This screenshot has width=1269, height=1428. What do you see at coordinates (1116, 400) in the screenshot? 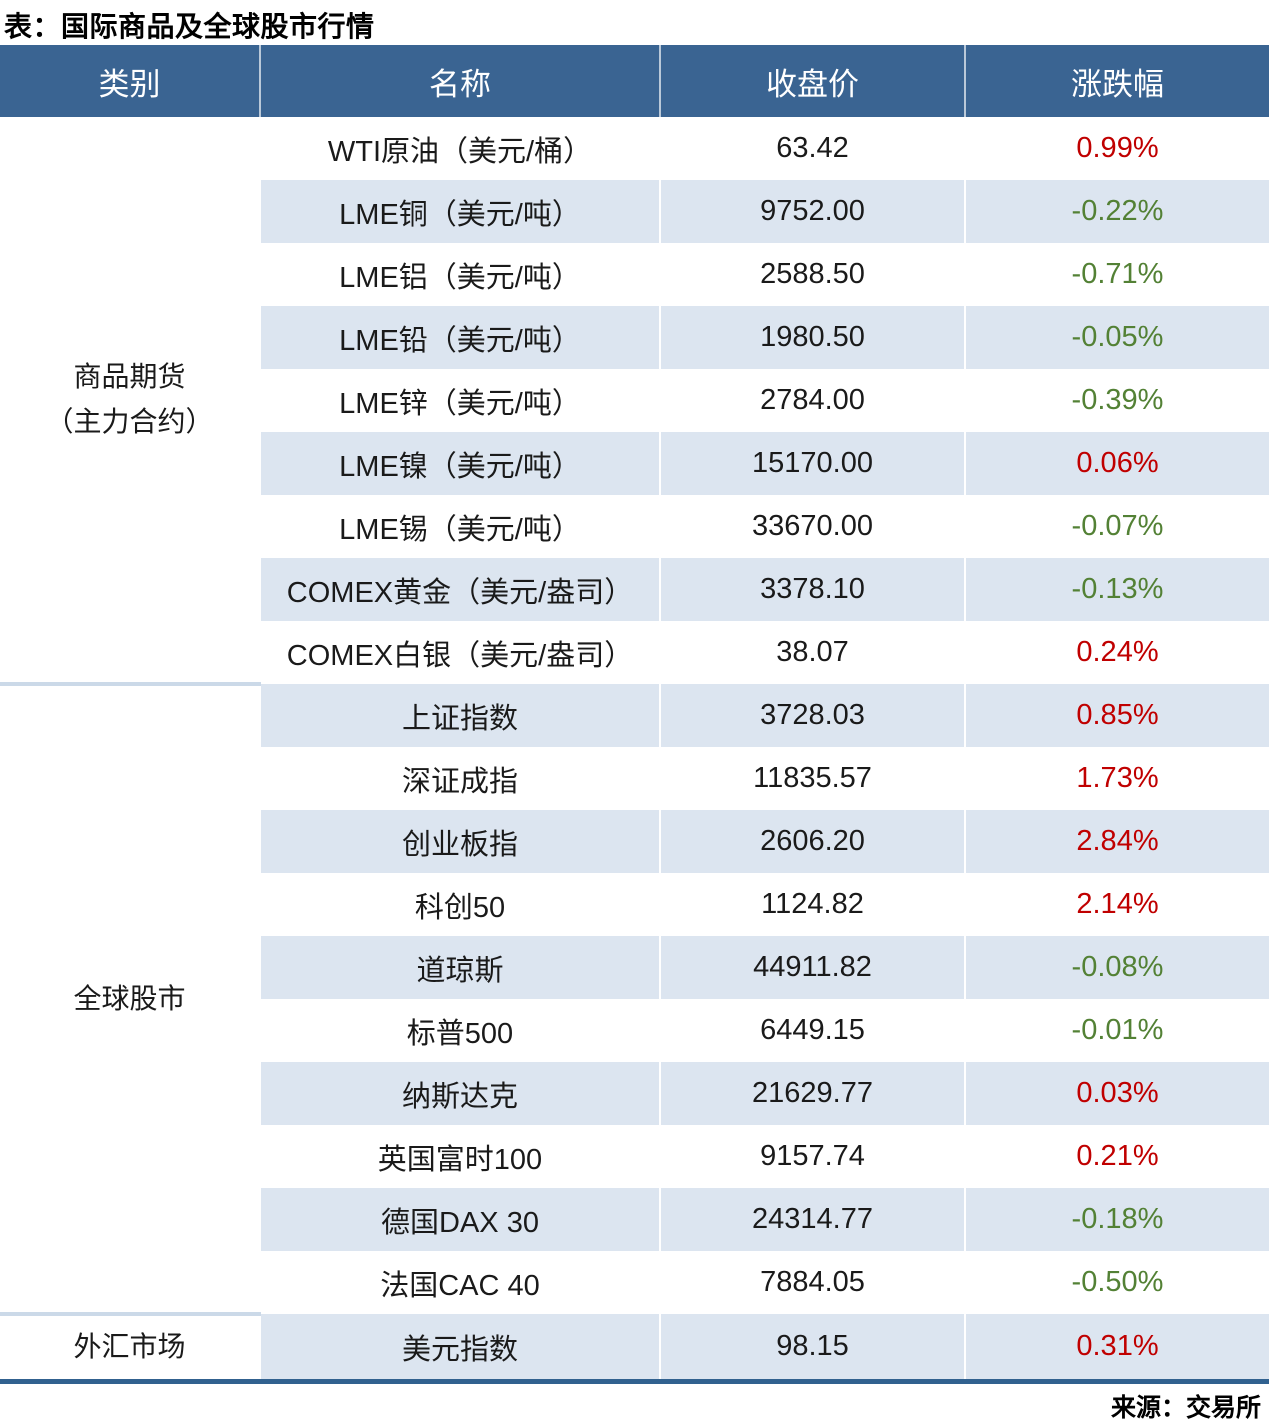
I see `change-cell: -0.39%` at bounding box center [1116, 400].